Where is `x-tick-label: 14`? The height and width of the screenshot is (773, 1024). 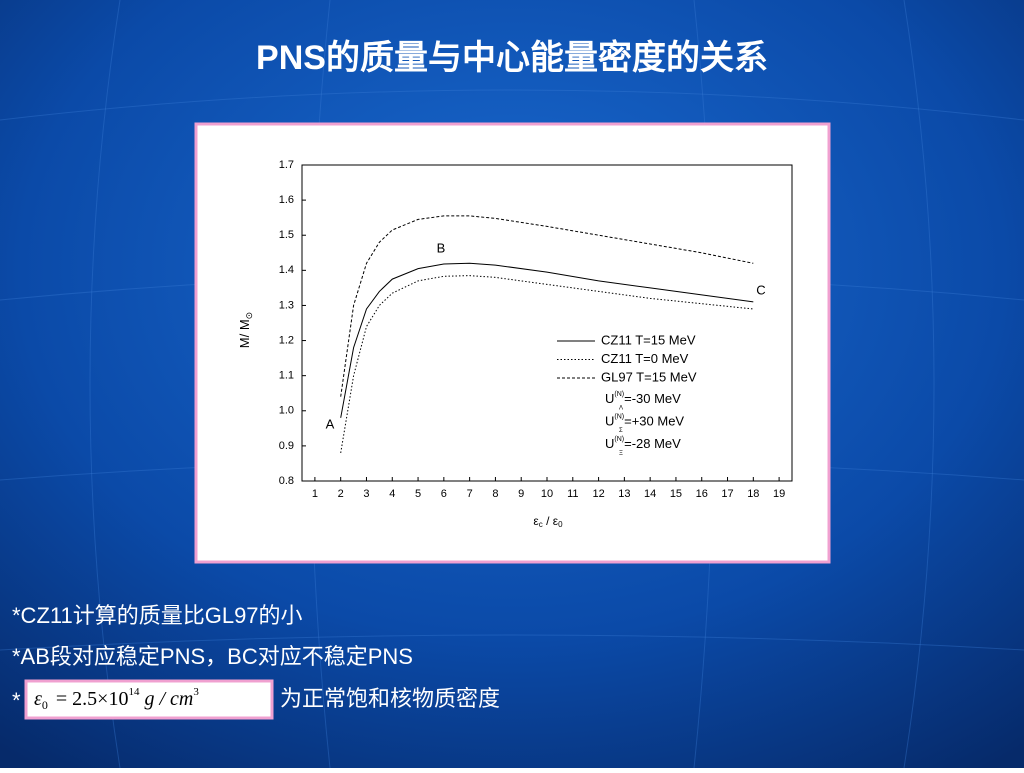
x-tick-label: 14 is located at coordinates (650, 494).